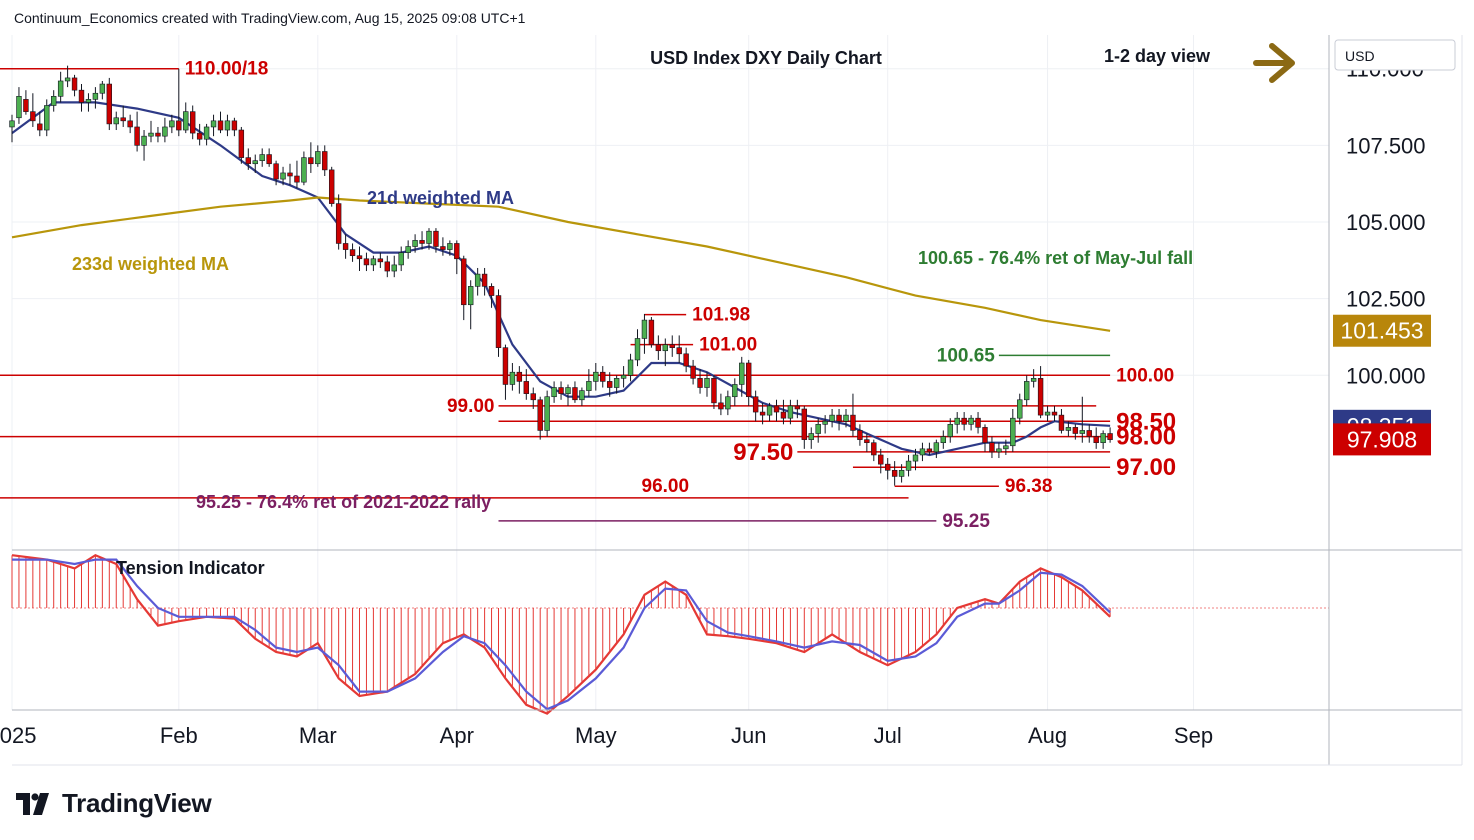  Describe the element at coordinates (190, 568) in the screenshot. I see `indicator-title: Tension Indicator` at that location.